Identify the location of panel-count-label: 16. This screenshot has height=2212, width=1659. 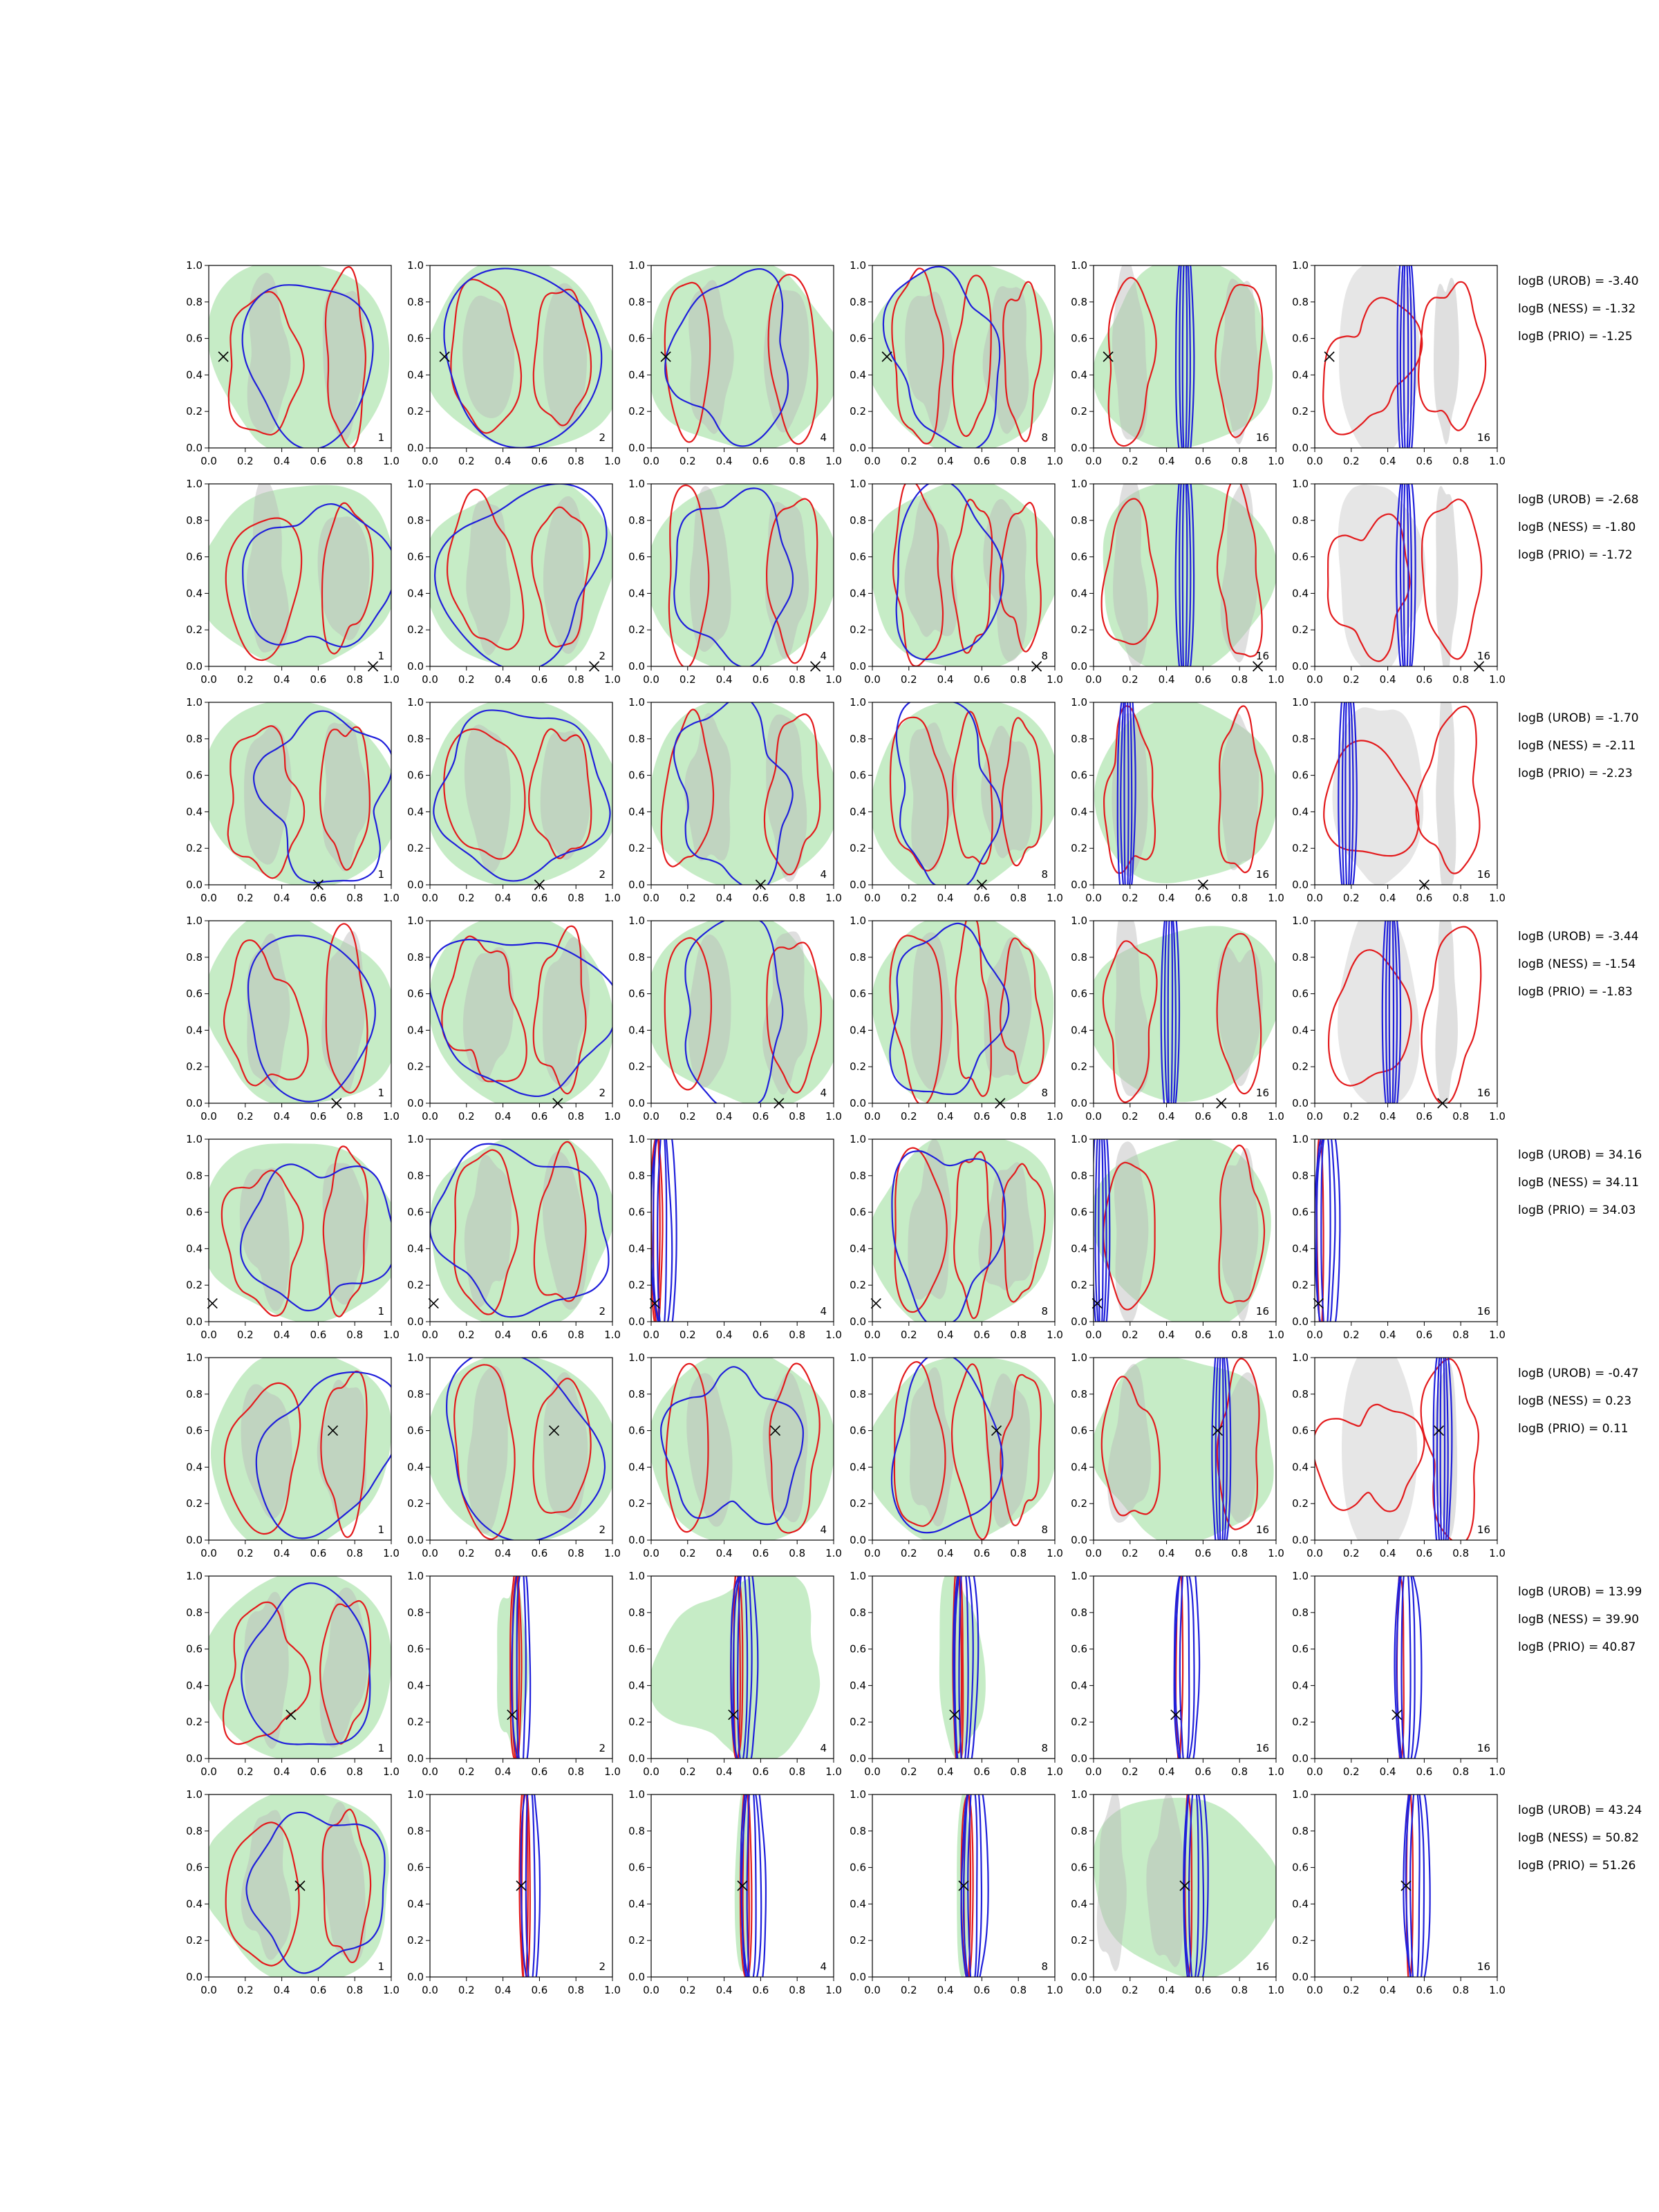
(1483, 438).